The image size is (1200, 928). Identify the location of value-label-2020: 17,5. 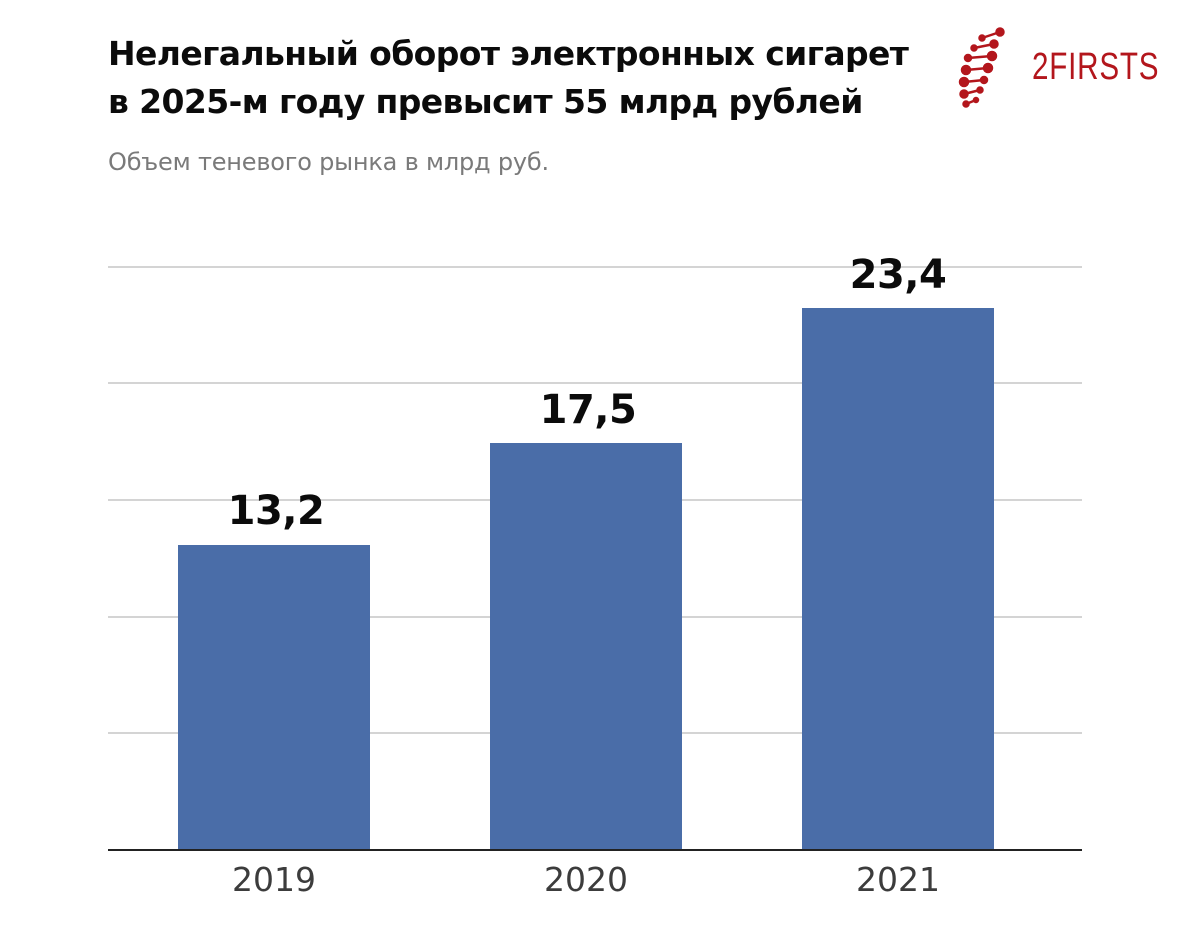
(588, 410).